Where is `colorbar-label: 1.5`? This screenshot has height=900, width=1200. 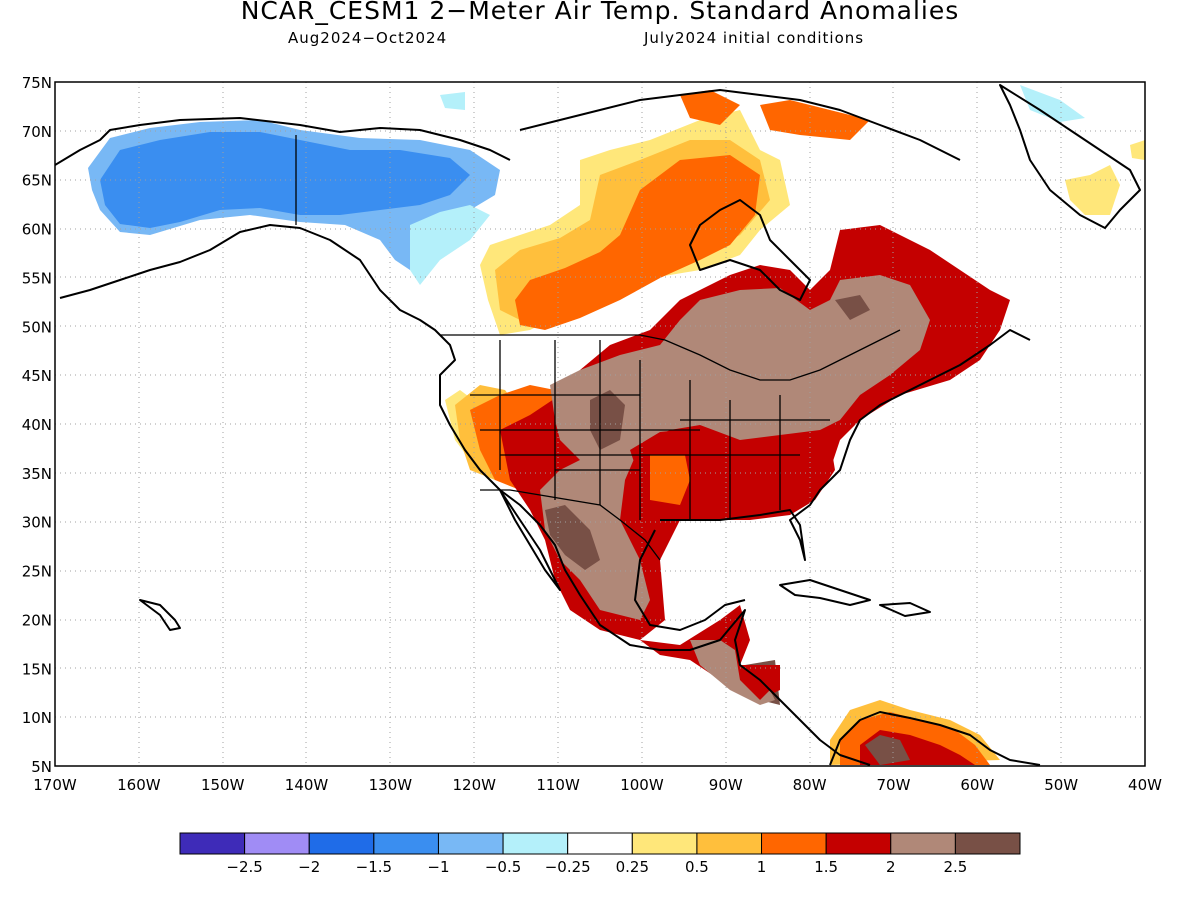 colorbar-label: 1.5 is located at coordinates (826, 867).